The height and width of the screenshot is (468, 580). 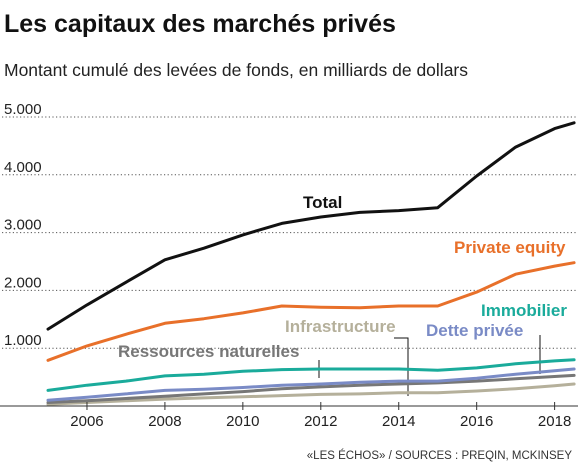 What do you see at coordinates (340, 326) in the screenshot?
I see `series-label-infrastructure: Infrastructure` at bounding box center [340, 326].